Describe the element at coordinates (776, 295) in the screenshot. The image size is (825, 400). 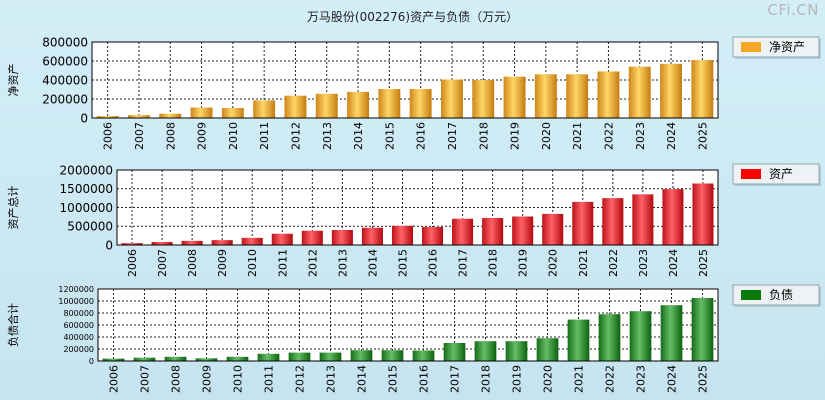
I see `legend: 负债` at that location.